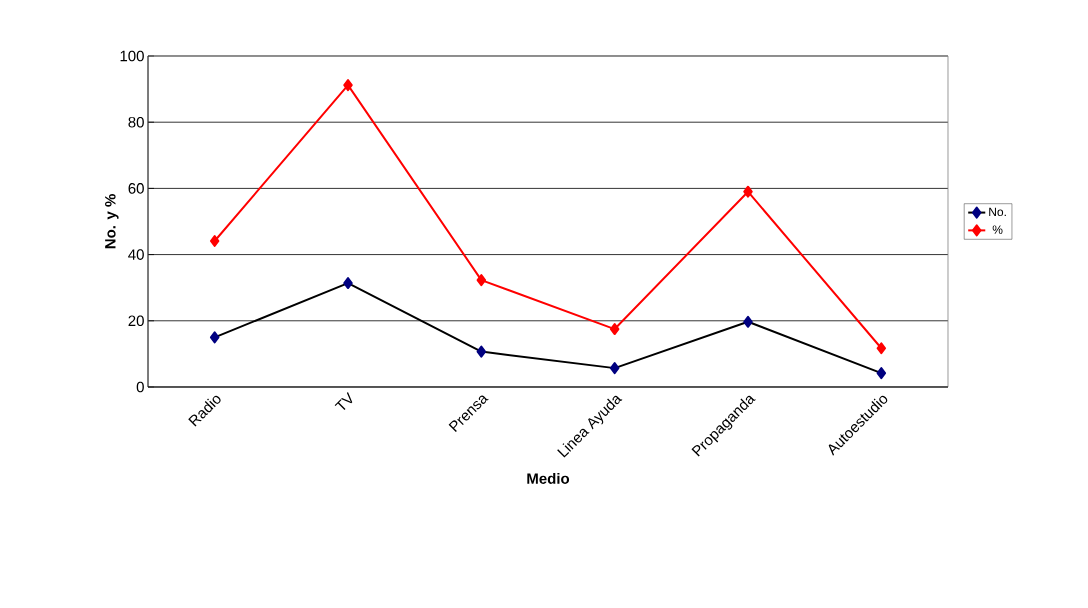 The width and height of the screenshot is (1088, 608). Describe the element at coordinates (136, 122) in the screenshot. I see `y-tick-label: 80` at that location.